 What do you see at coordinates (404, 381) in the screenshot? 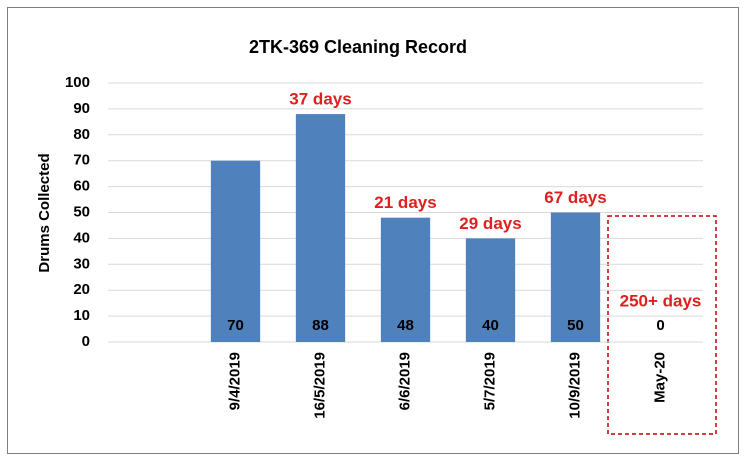
I see `x-tick-label: 6/6/2019` at bounding box center [404, 381].